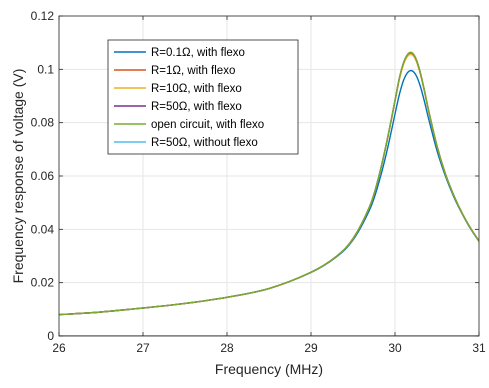  What do you see at coordinates (204, 143) in the screenshot?
I see `legend-label: R=50Ω, without flexo` at bounding box center [204, 143].